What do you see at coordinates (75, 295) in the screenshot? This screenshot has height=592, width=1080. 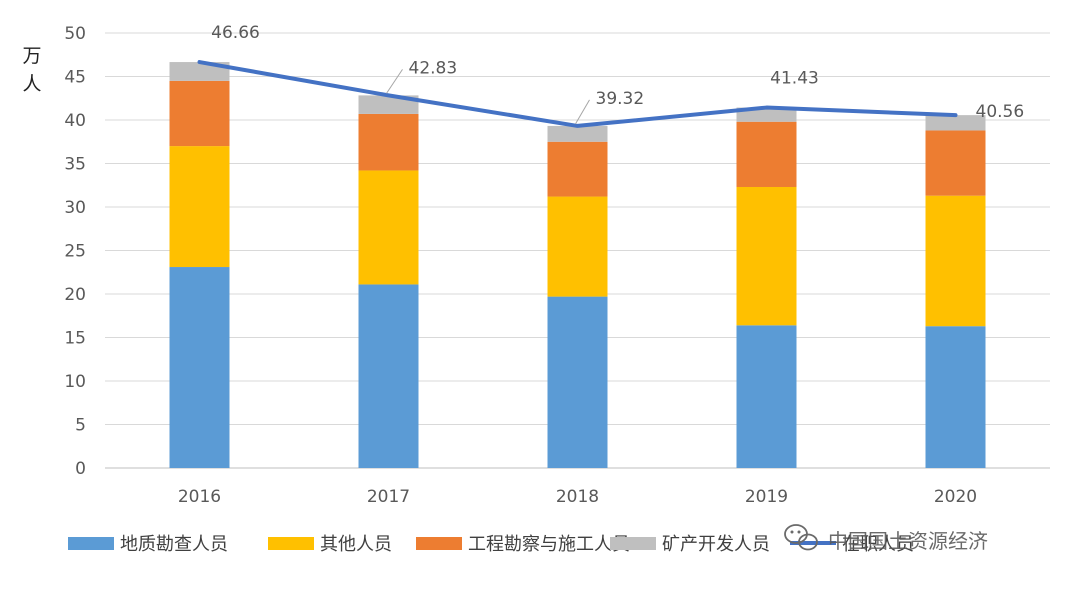 I see `y-tick-label: 20` at bounding box center [75, 295].